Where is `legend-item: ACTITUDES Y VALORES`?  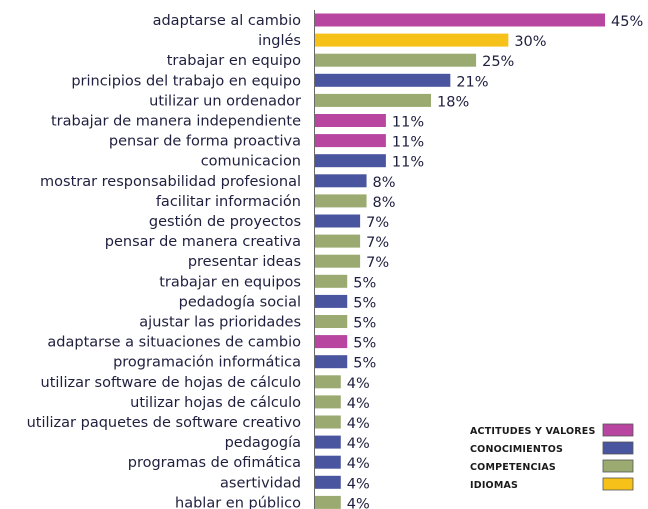
legend-item: ACTITUDES Y VALORES is located at coordinates (552, 430).